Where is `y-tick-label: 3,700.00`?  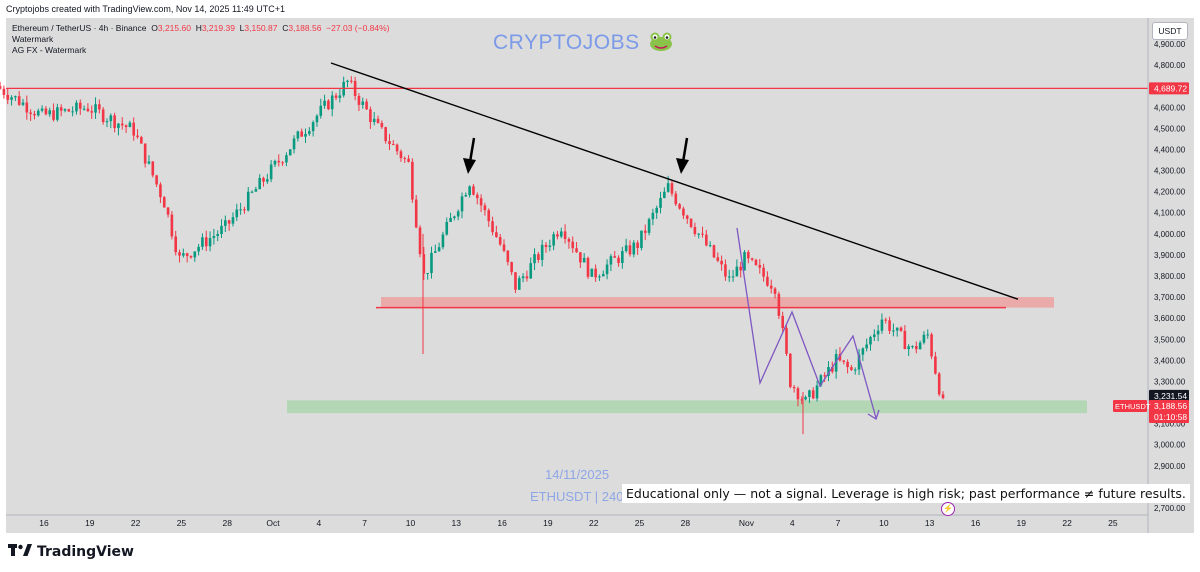 y-tick-label: 3,700.00 is located at coordinates (1170, 297).